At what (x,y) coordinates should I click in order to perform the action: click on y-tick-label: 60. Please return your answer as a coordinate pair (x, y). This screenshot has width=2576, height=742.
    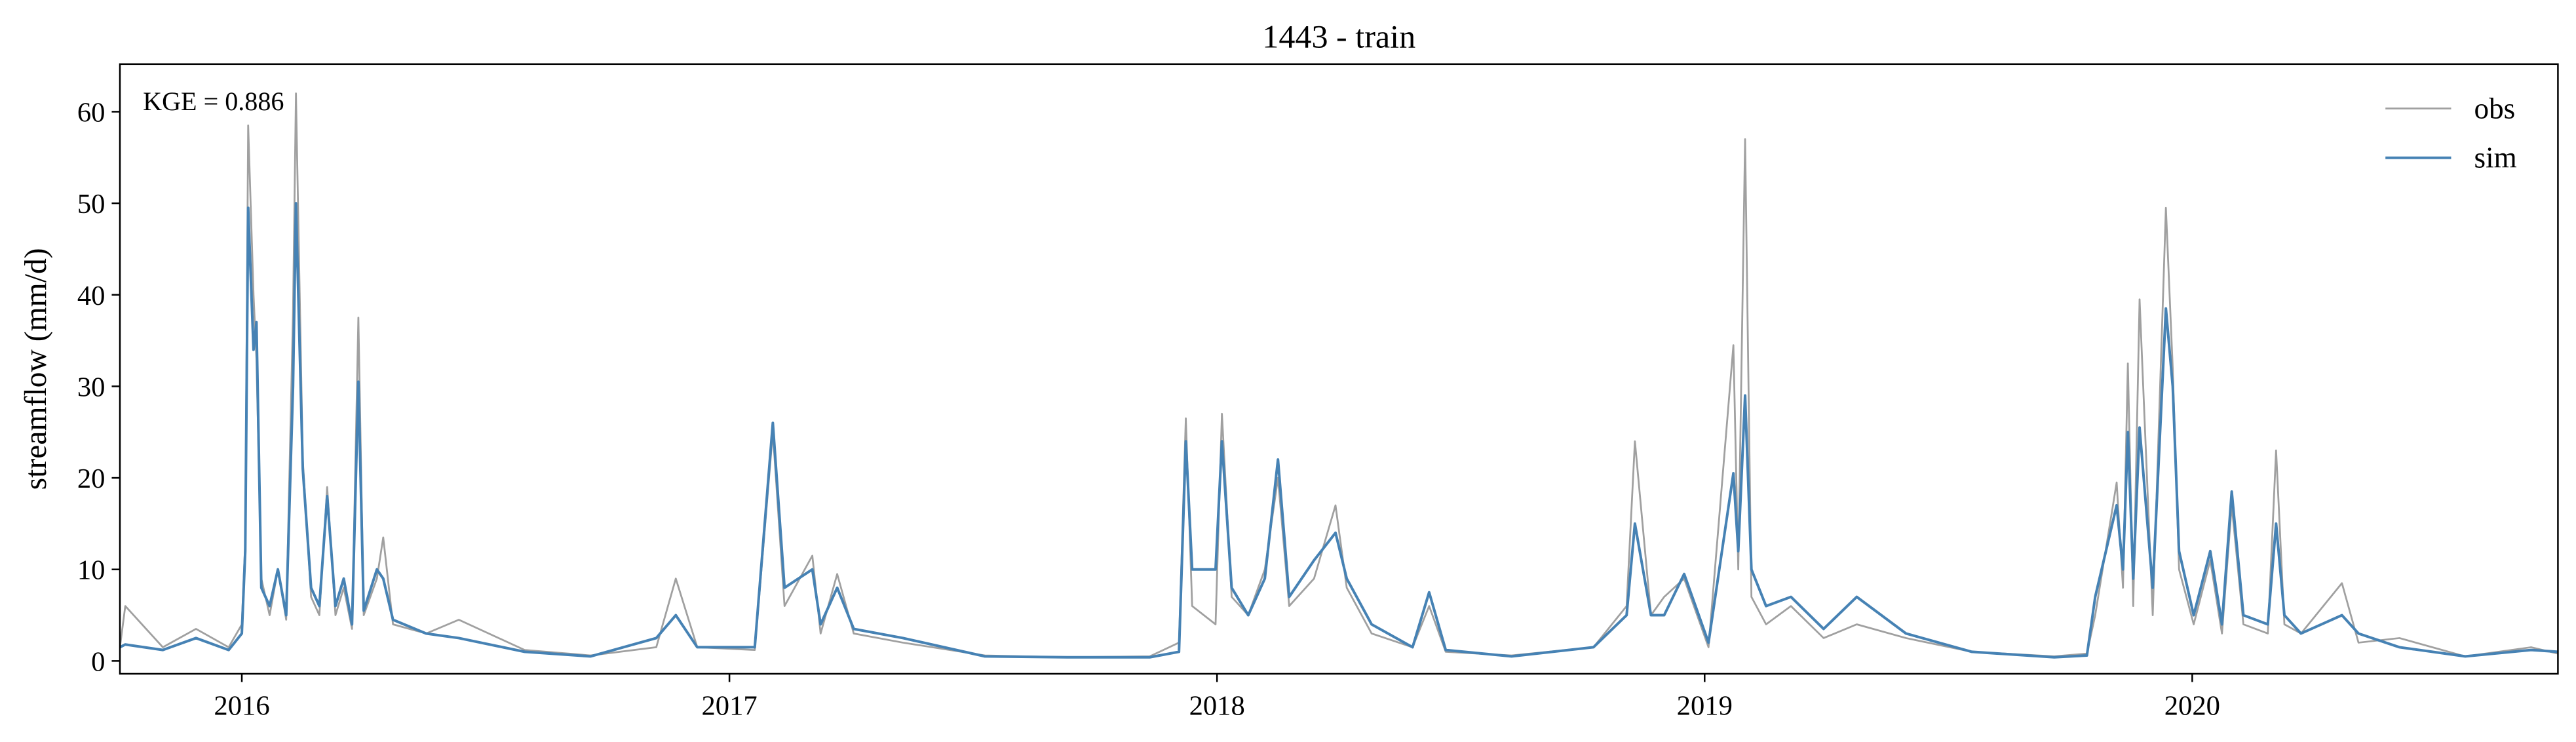
    Looking at the image, I should click on (91, 112).